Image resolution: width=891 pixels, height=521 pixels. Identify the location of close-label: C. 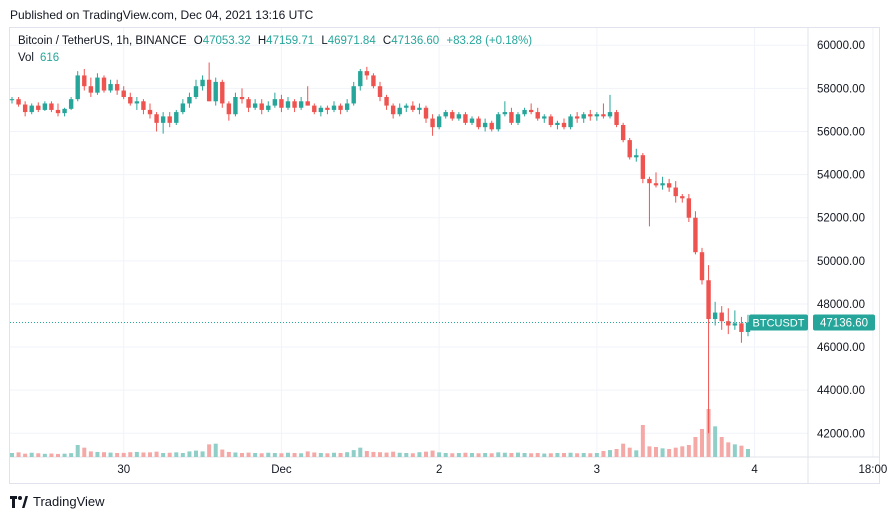
(387, 41).